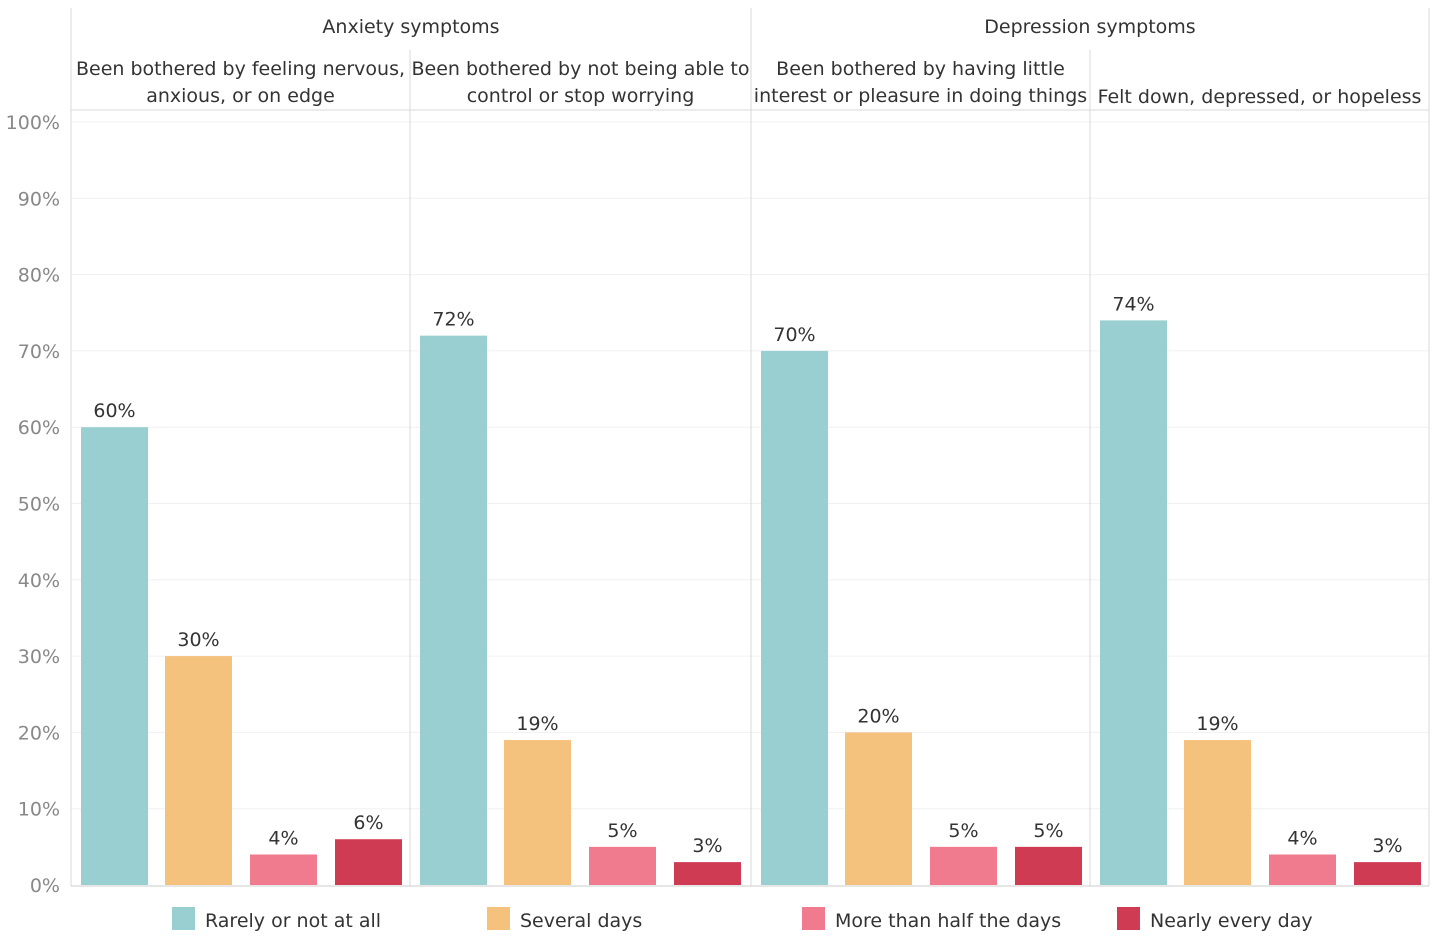  What do you see at coordinates (198, 640) in the screenshot?
I see `data-label: 30%` at bounding box center [198, 640].